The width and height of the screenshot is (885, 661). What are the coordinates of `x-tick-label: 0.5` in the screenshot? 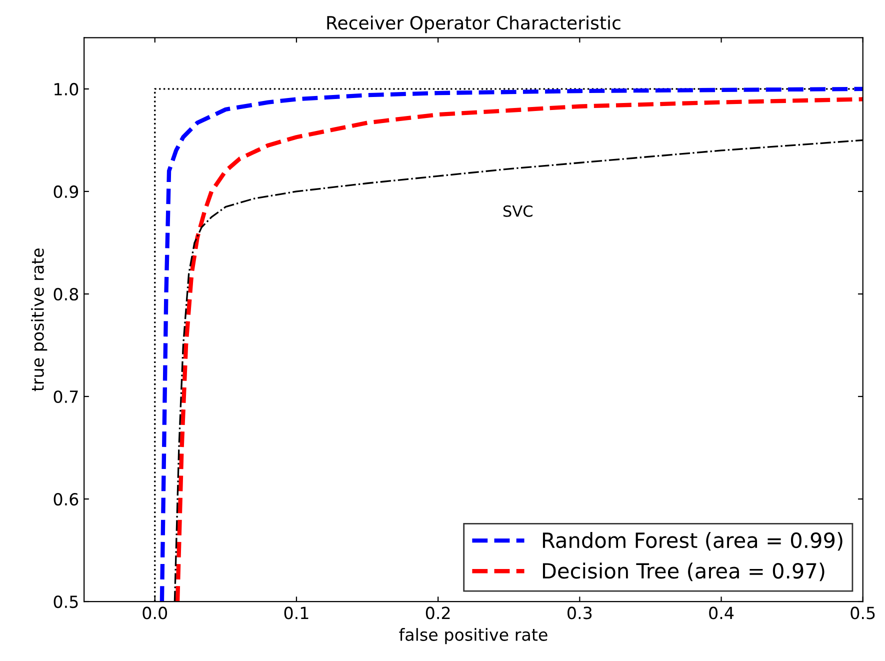 It's located at (862, 613).